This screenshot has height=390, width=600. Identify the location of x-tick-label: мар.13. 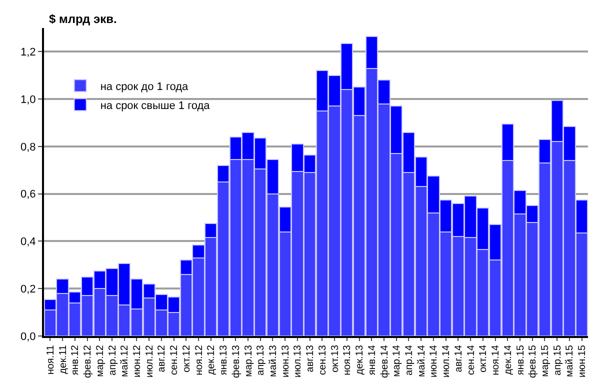
(248, 360).